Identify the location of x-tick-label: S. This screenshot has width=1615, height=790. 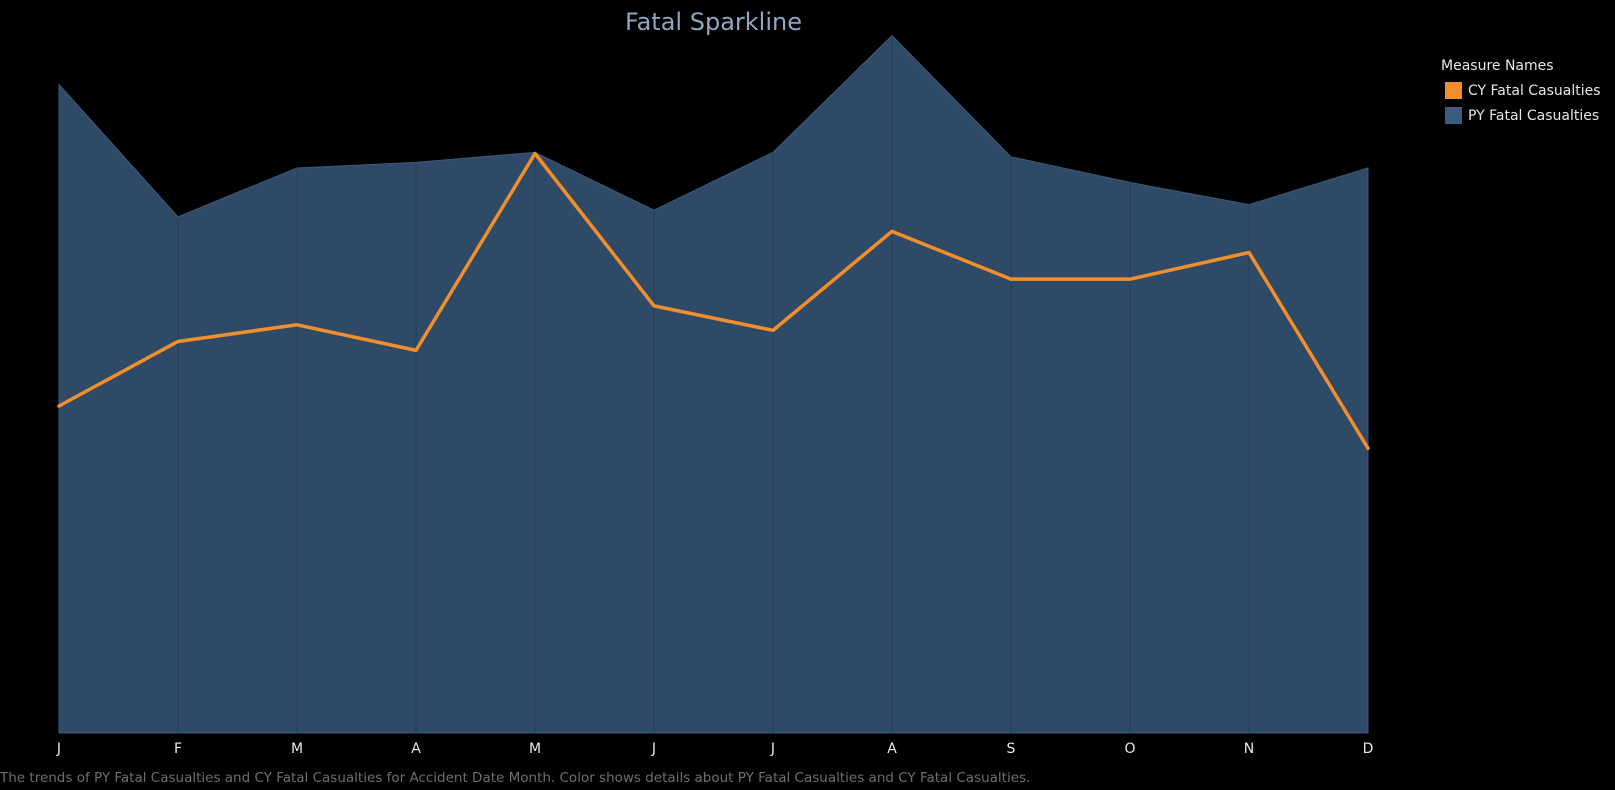
(1011, 749).